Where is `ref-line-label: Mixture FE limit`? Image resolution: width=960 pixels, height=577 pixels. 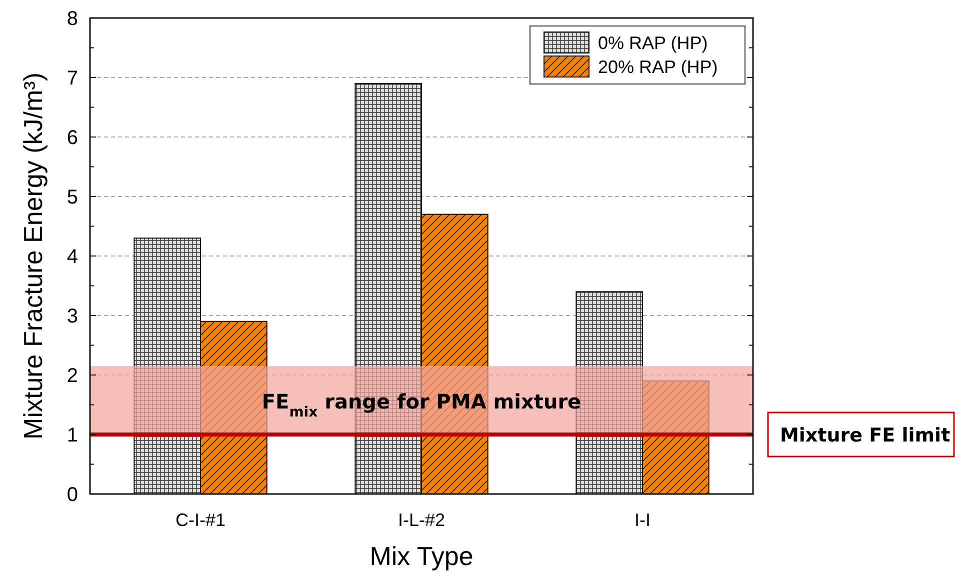 ref-line-label: Mixture FE limit is located at coordinates (865, 435).